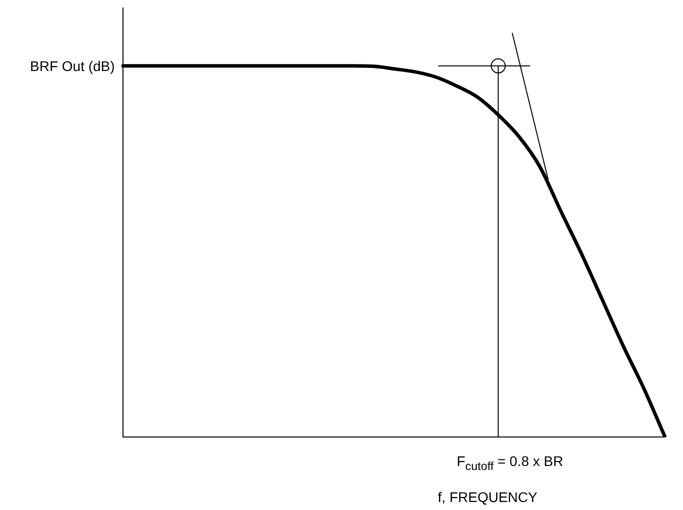 This screenshot has width=683, height=510. Describe the element at coordinates (510, 463) in the screenshot. I see `text: F$_{cutoff}$ = 0.8 x BR` at that location.